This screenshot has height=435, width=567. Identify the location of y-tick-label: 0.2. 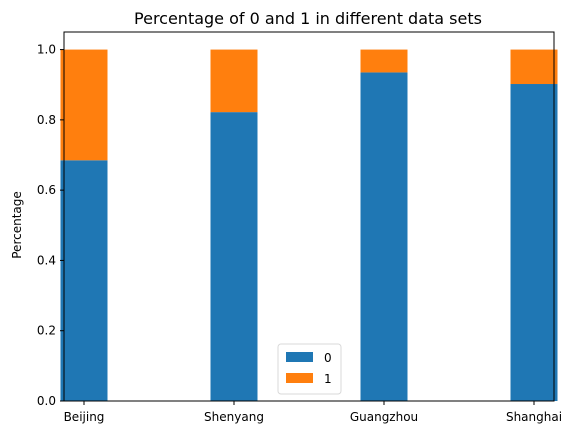
(46, 331).